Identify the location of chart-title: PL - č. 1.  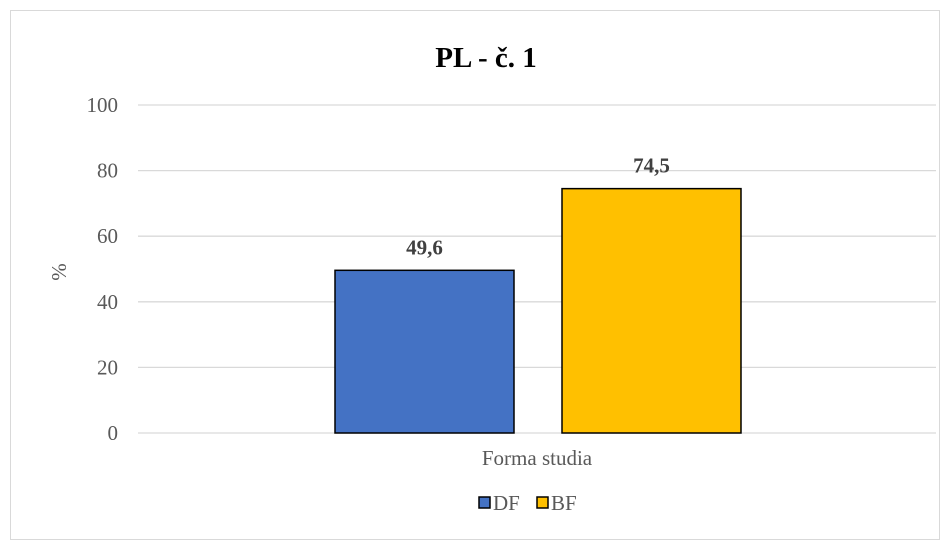
(486, 58).